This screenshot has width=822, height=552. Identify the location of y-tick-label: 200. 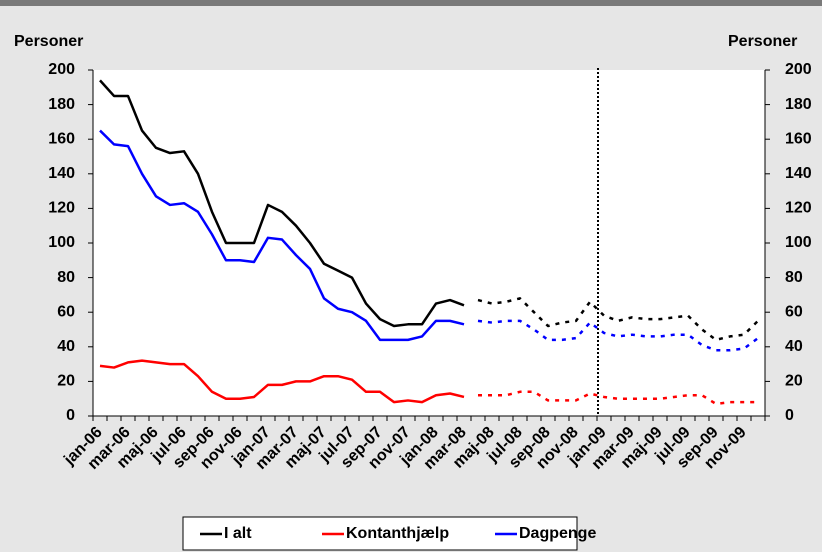
(61, 69).